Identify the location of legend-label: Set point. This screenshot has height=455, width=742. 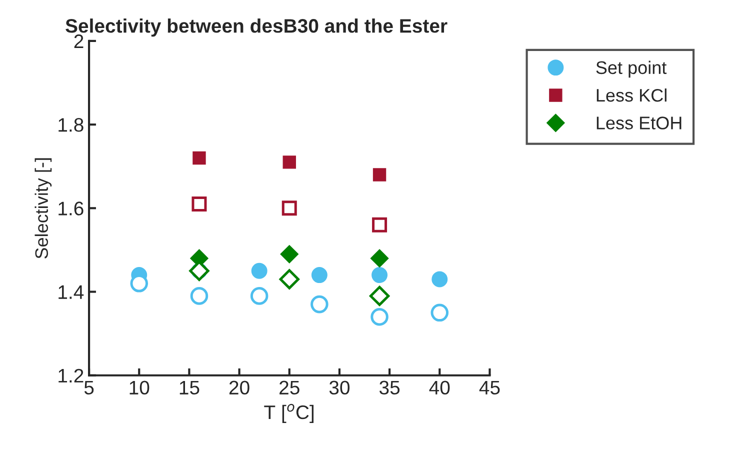
(631, 69).